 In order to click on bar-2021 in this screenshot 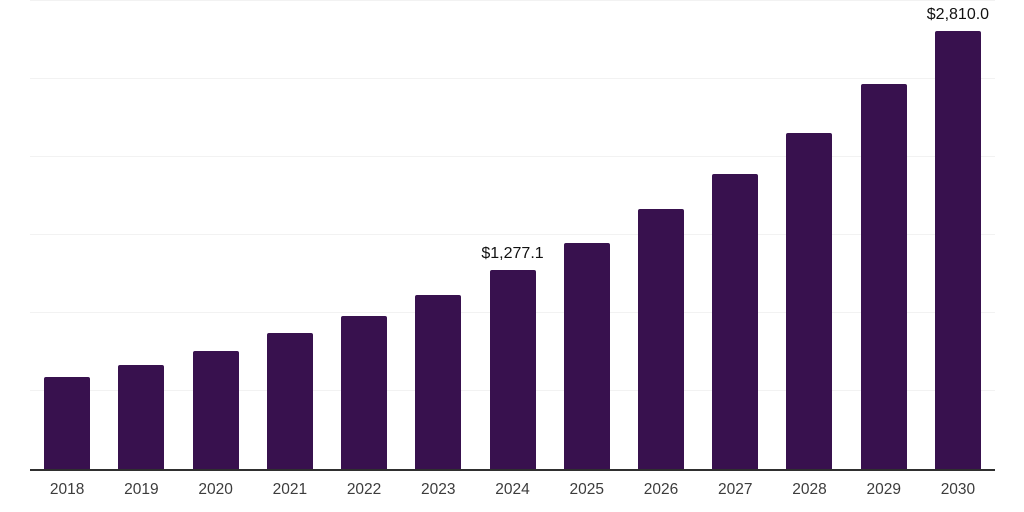, I will do `click(289, 401)`.